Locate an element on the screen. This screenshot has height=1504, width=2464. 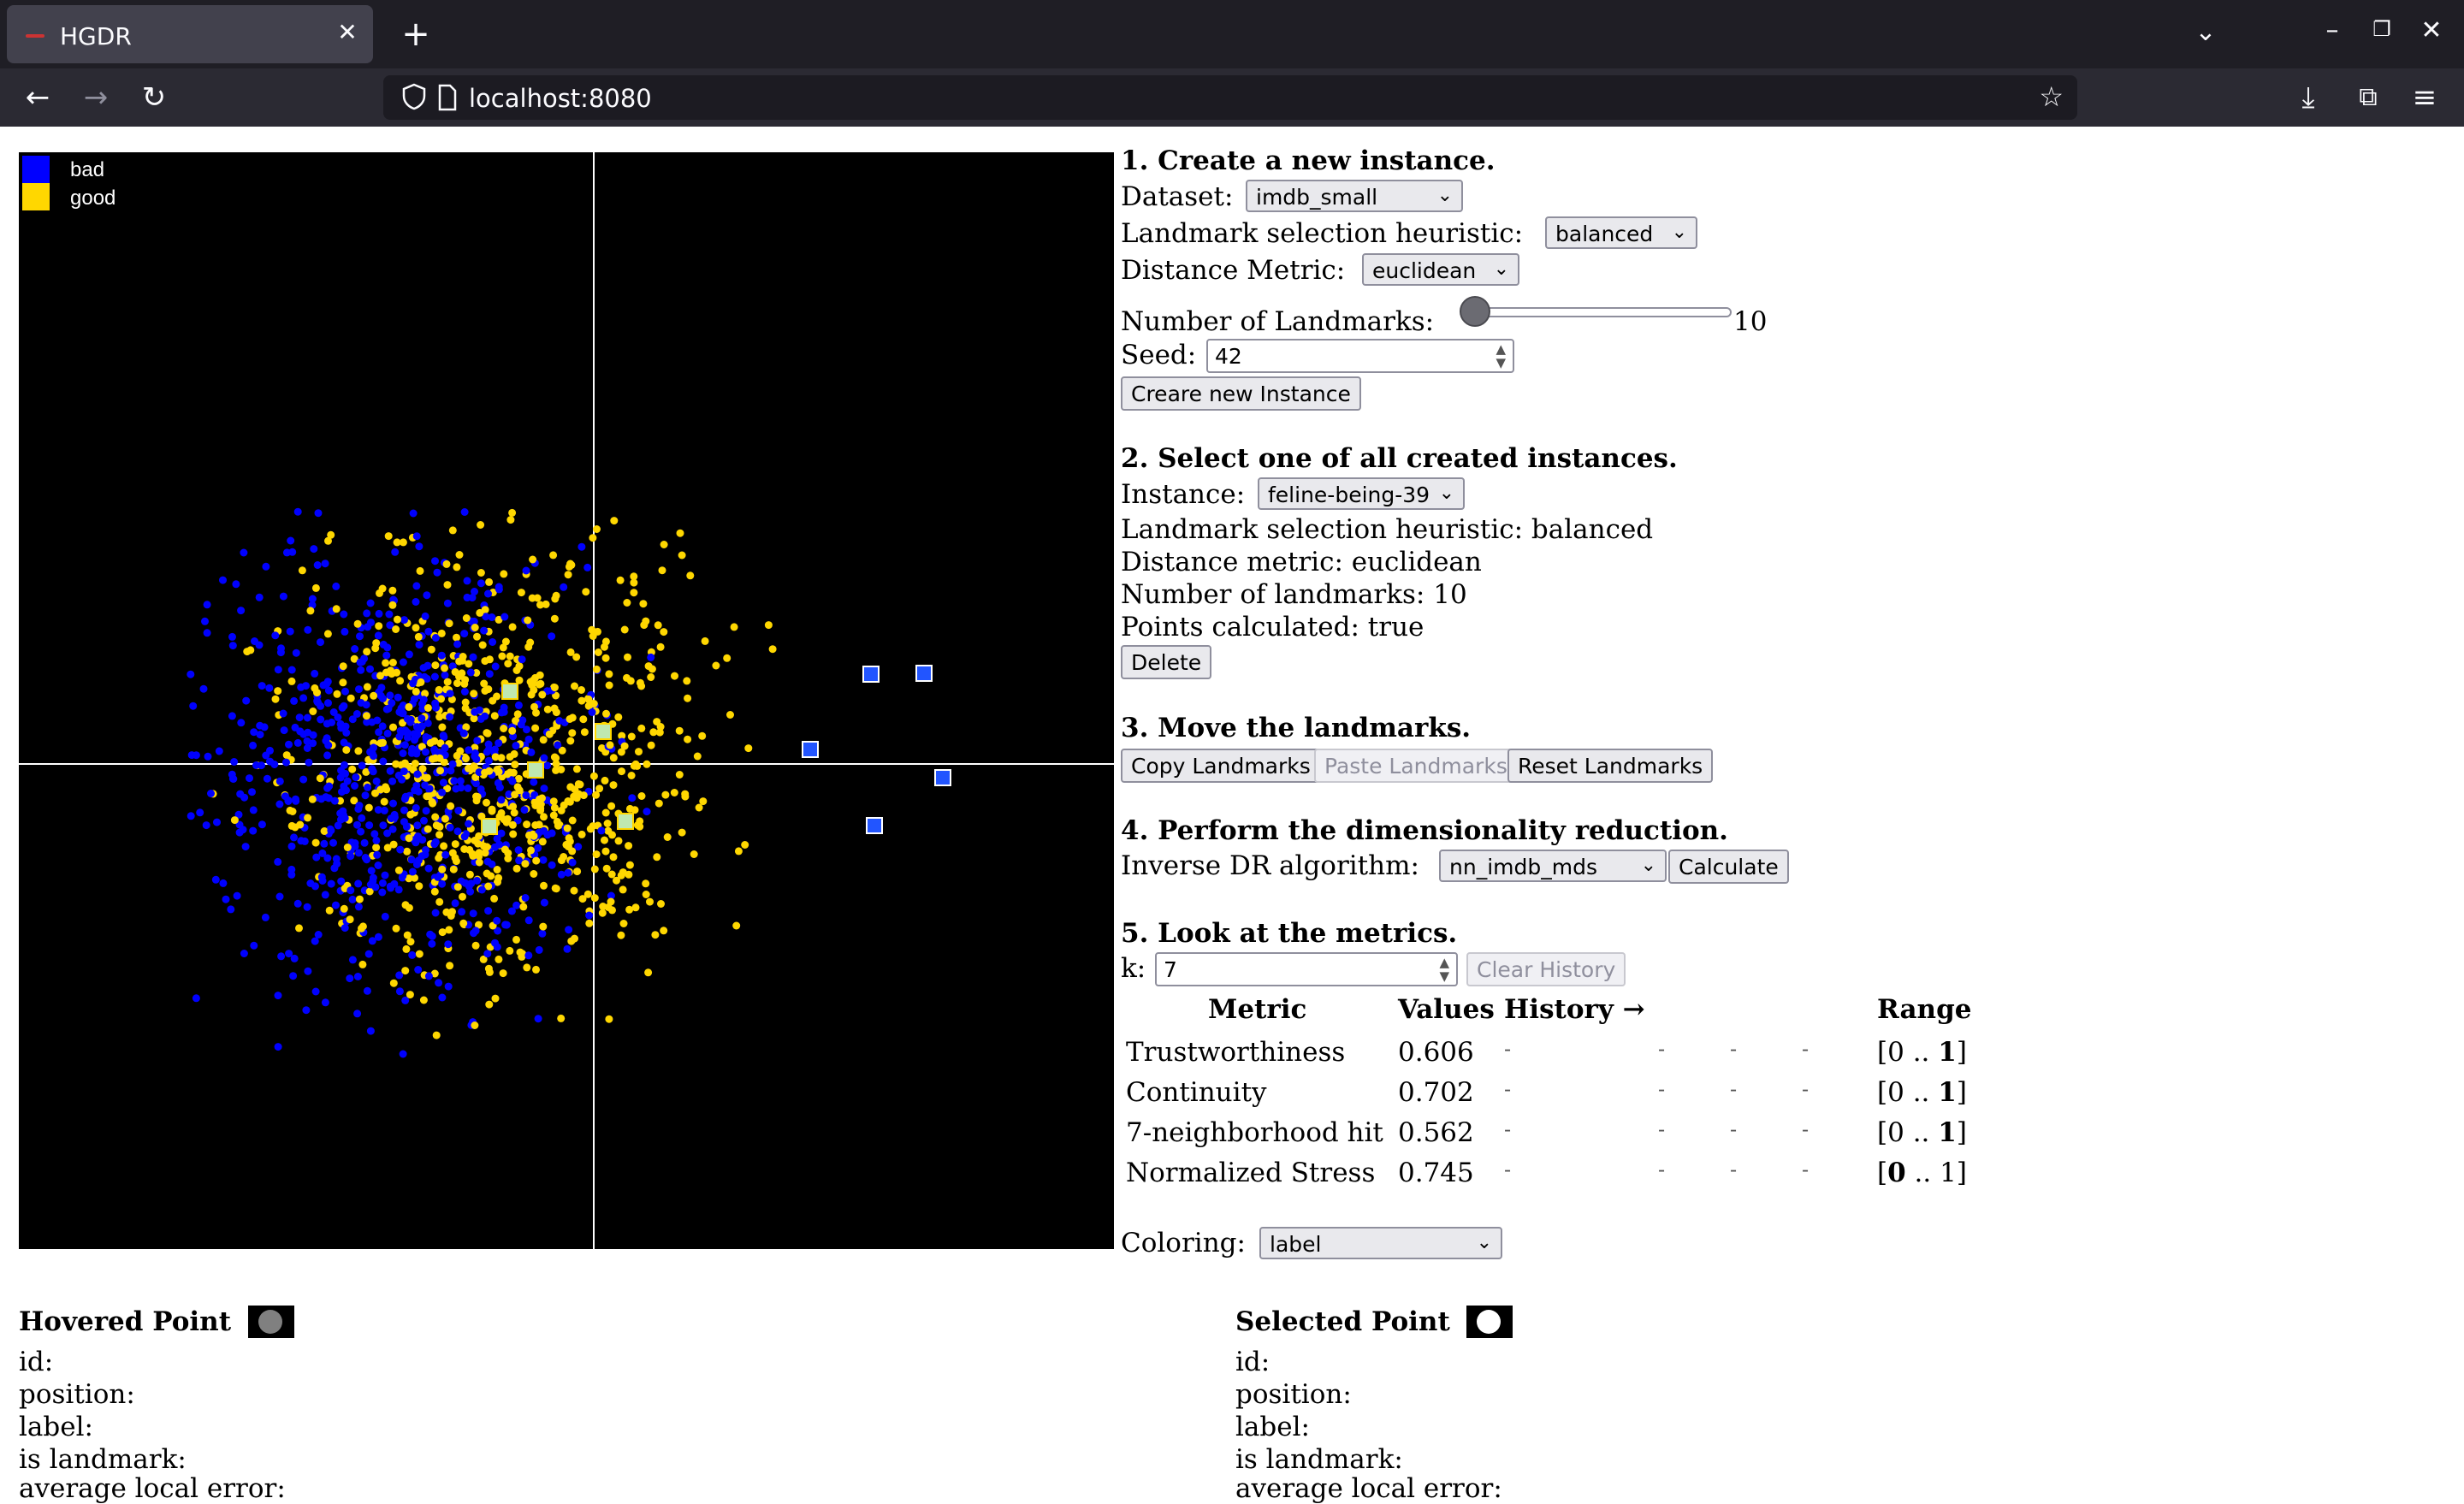
url-bar: localhost:8080 ☆ is located at coordinates (1230, 97).